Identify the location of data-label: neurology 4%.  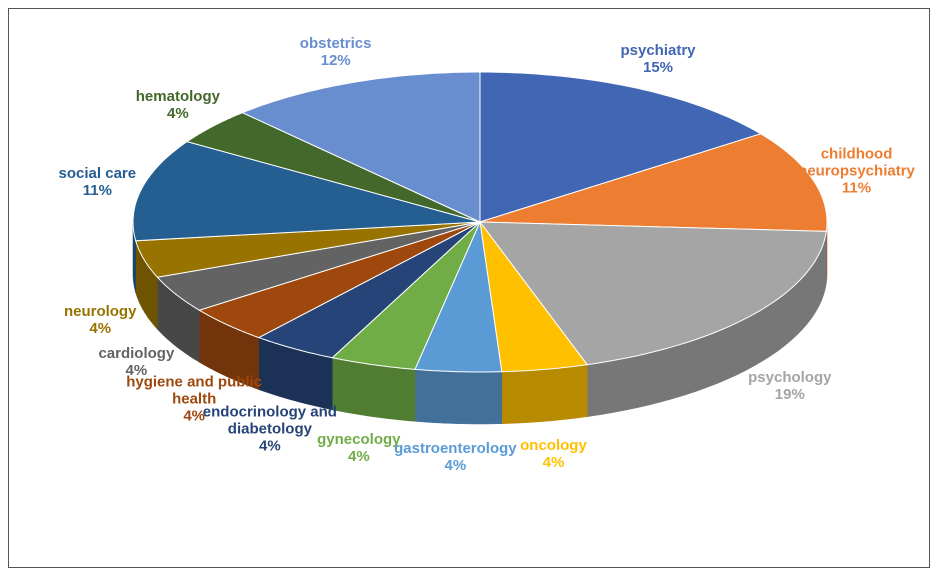
(100, 320).